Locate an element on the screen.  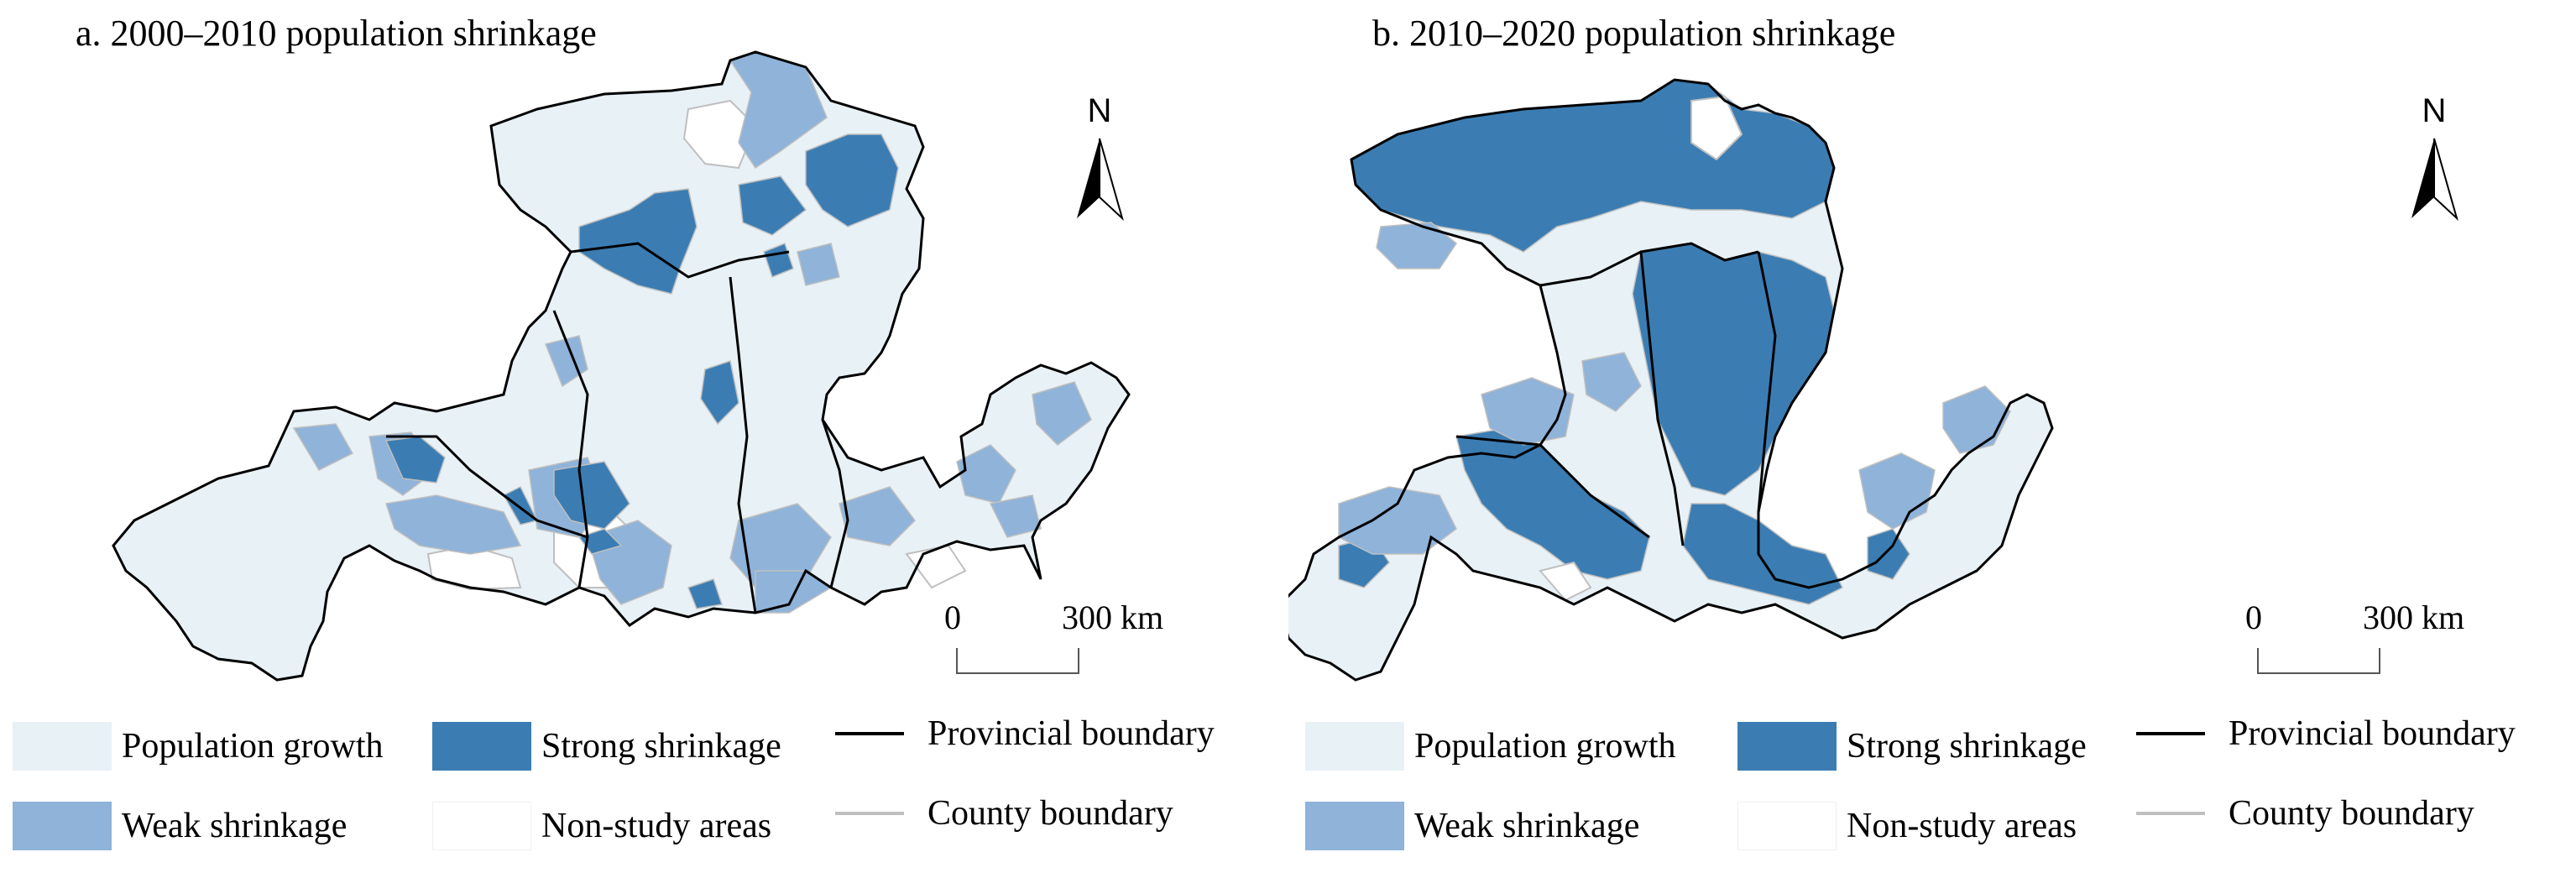
panel-title: a. 2000–2010 population shrinkage is located at coordinates (336, 33).